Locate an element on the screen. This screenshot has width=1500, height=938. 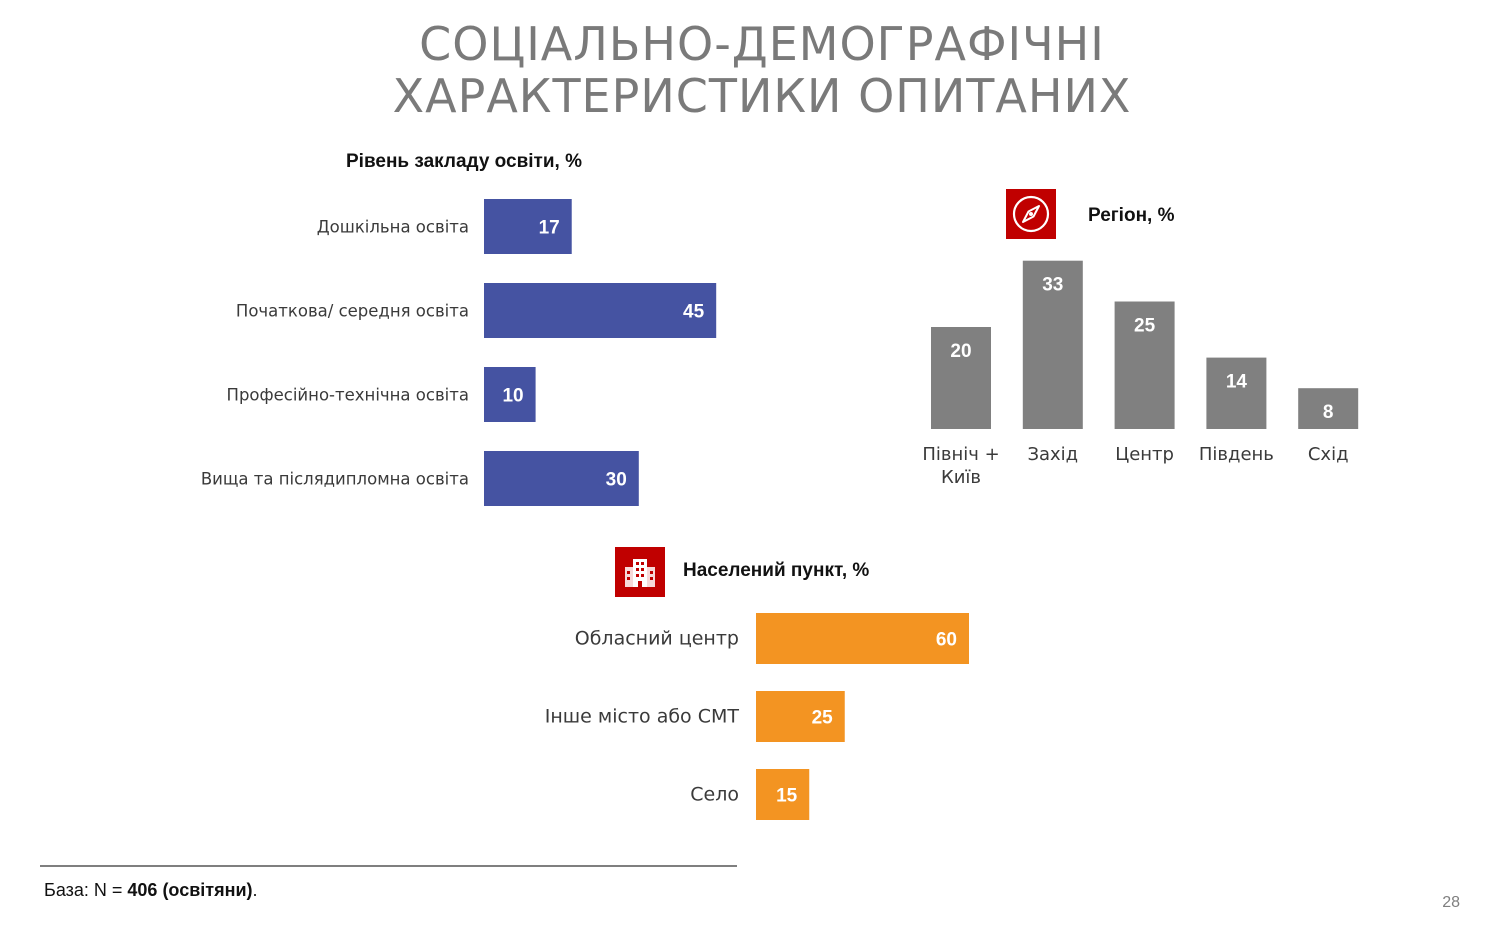
education-value-label: 45 is located at coordinates (694, 312).